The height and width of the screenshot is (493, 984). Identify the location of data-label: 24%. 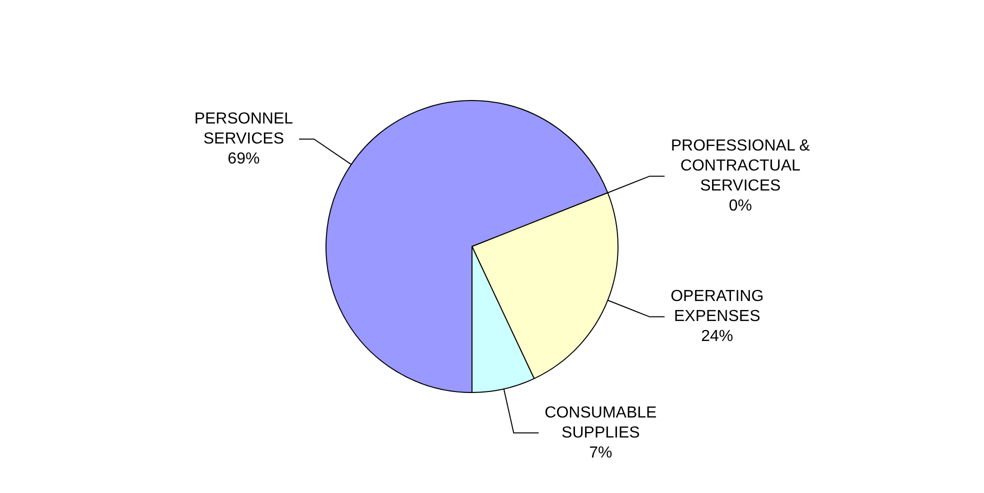
(717, 337).